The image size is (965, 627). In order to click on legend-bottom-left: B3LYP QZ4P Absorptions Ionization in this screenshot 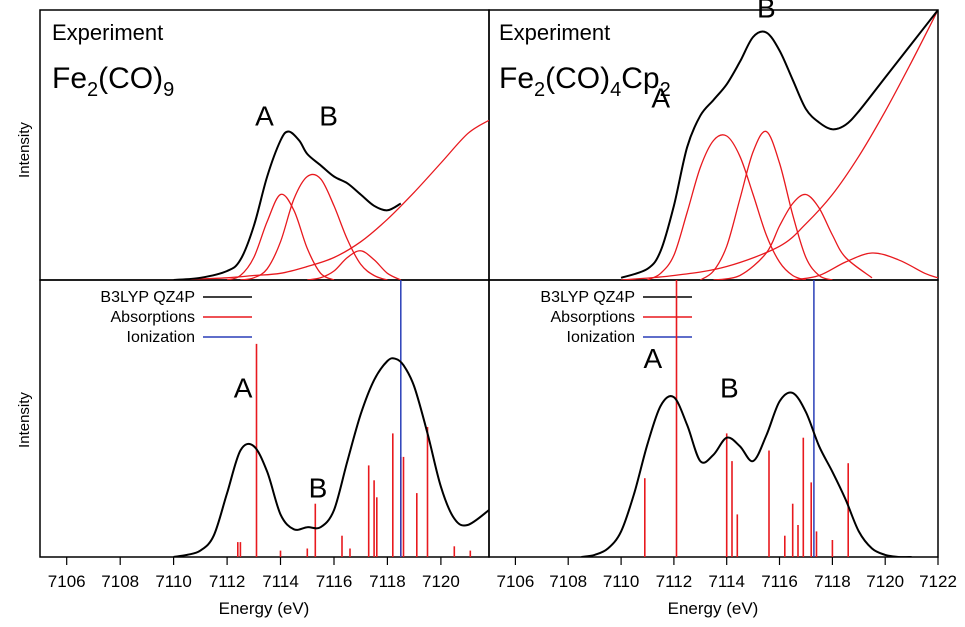, I will do `click(176, 317)`.